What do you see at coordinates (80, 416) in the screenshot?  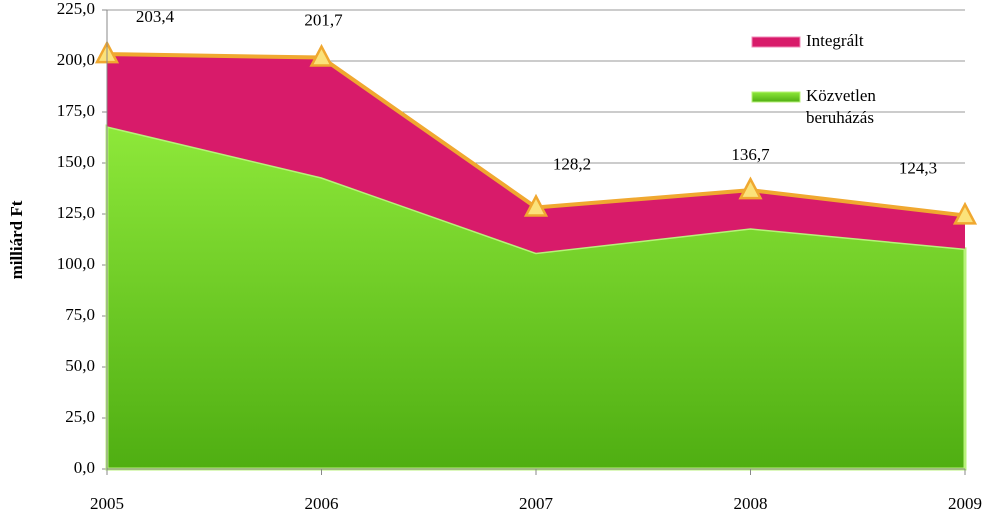 I see `y-tick-label: 25,0` at bounding box center [80, 416].